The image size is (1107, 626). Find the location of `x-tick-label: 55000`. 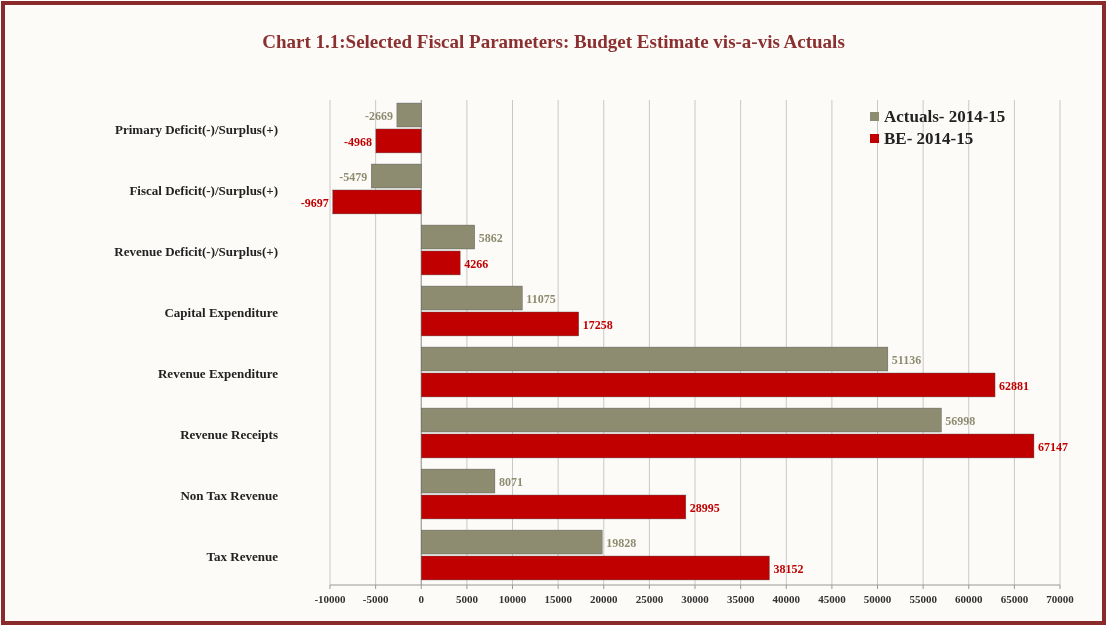

x-tick-label: 55000 is located at coordinates (923, 599).